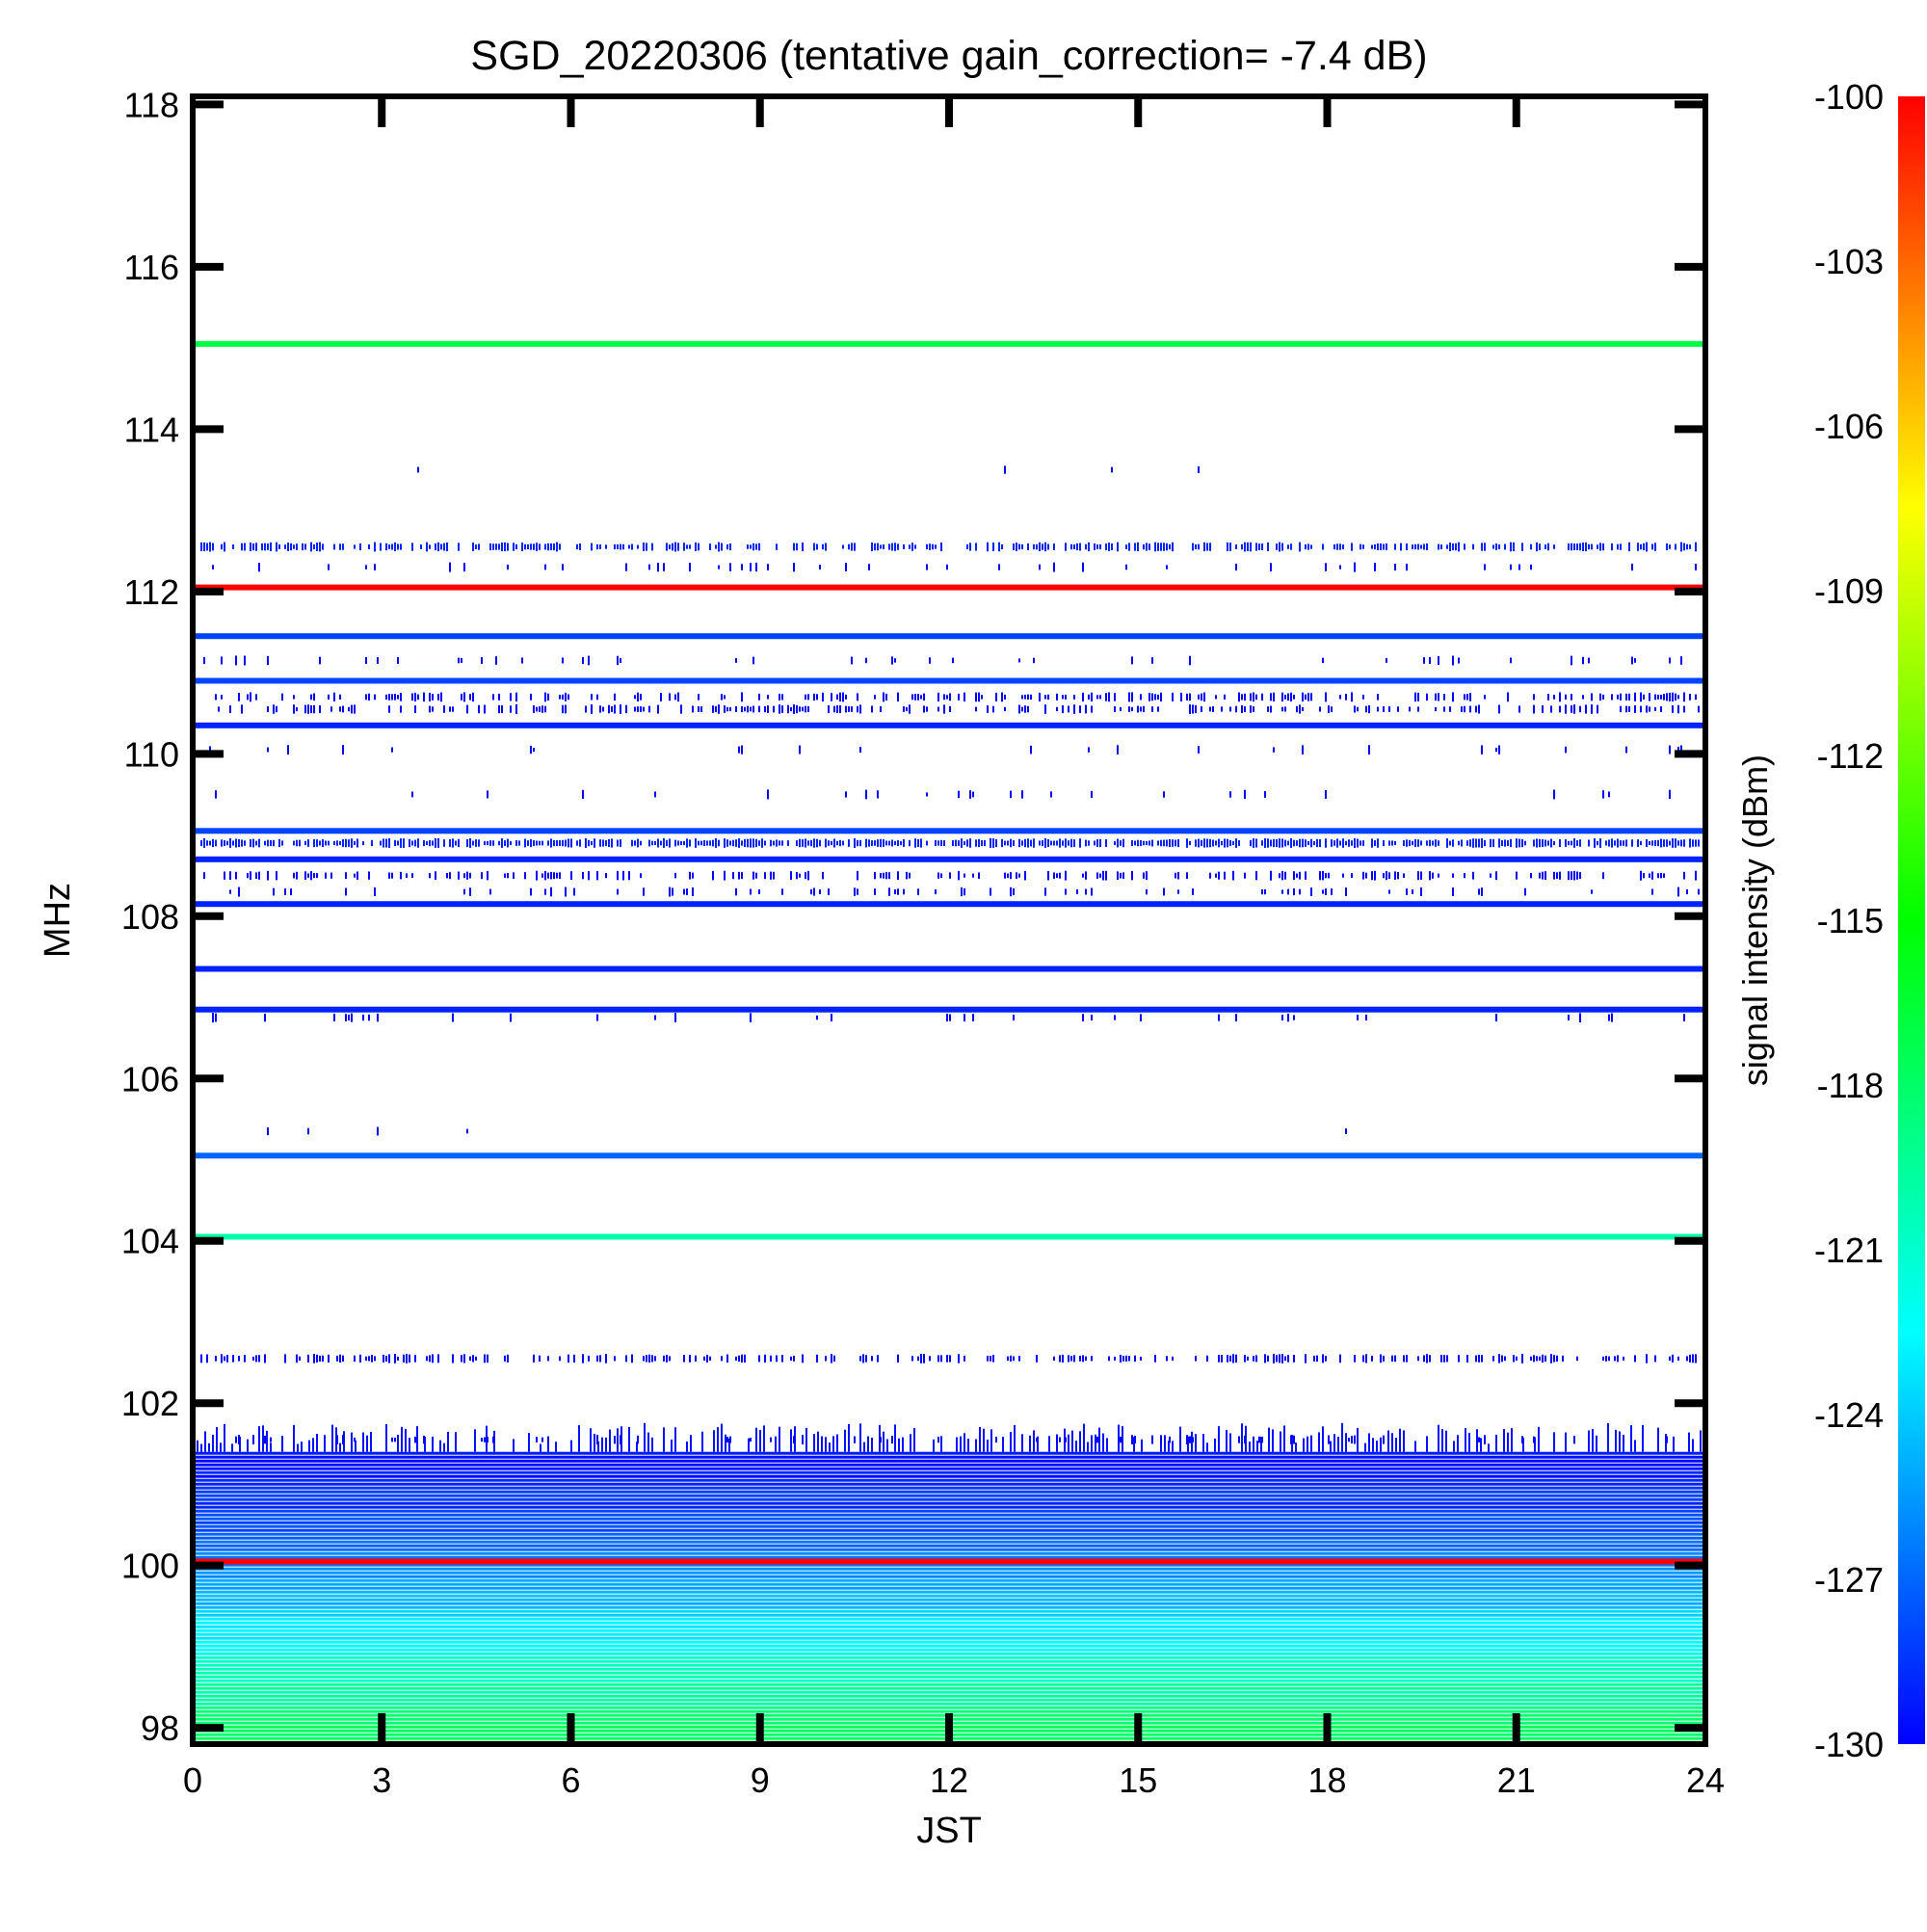 The width and height of the screenshot is (1927, 1932). Describe the element at coordinates (949, 1583) in the screenshot. I see `broadband-noise-region` at that location.